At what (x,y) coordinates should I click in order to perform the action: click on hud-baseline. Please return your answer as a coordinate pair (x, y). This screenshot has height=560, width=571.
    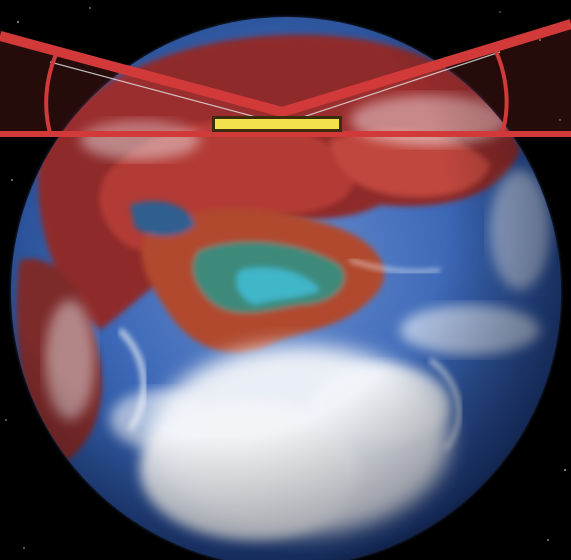
    Looking at the image, I should click on (285, 134).